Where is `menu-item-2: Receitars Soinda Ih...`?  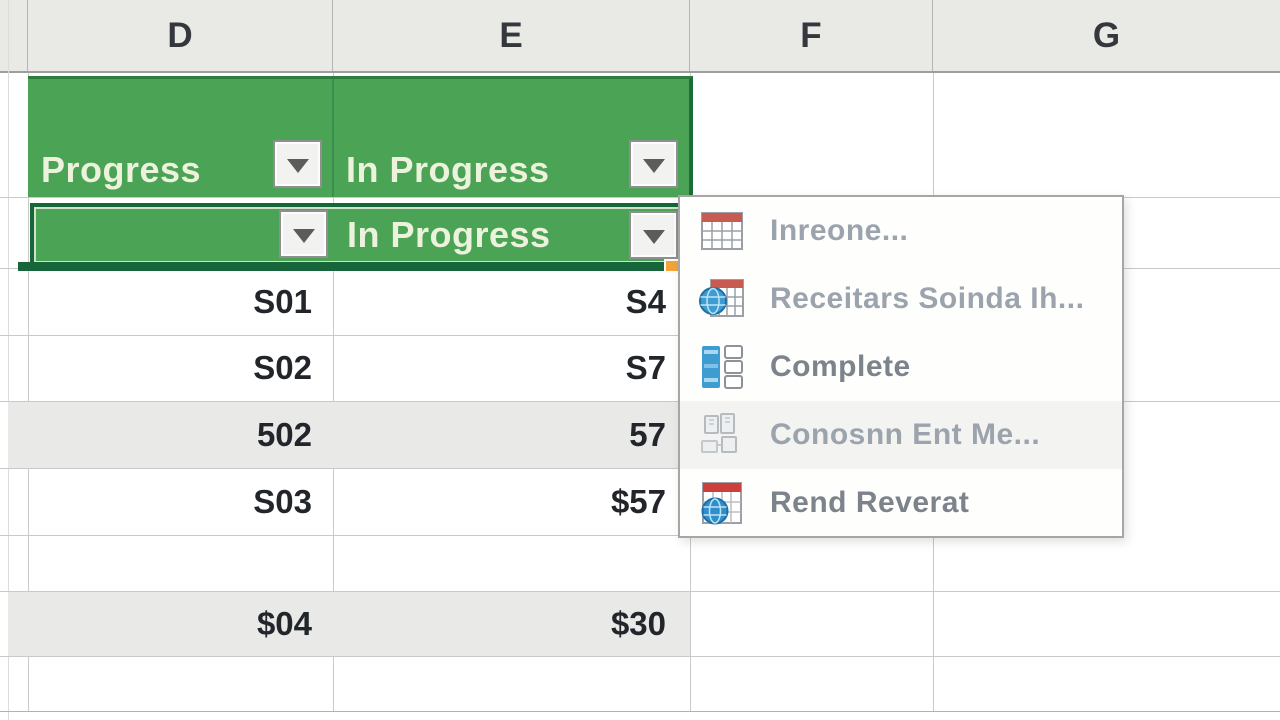
menu-item-2: Receitars Soinda Ih... is located at coordinates (901, 299).